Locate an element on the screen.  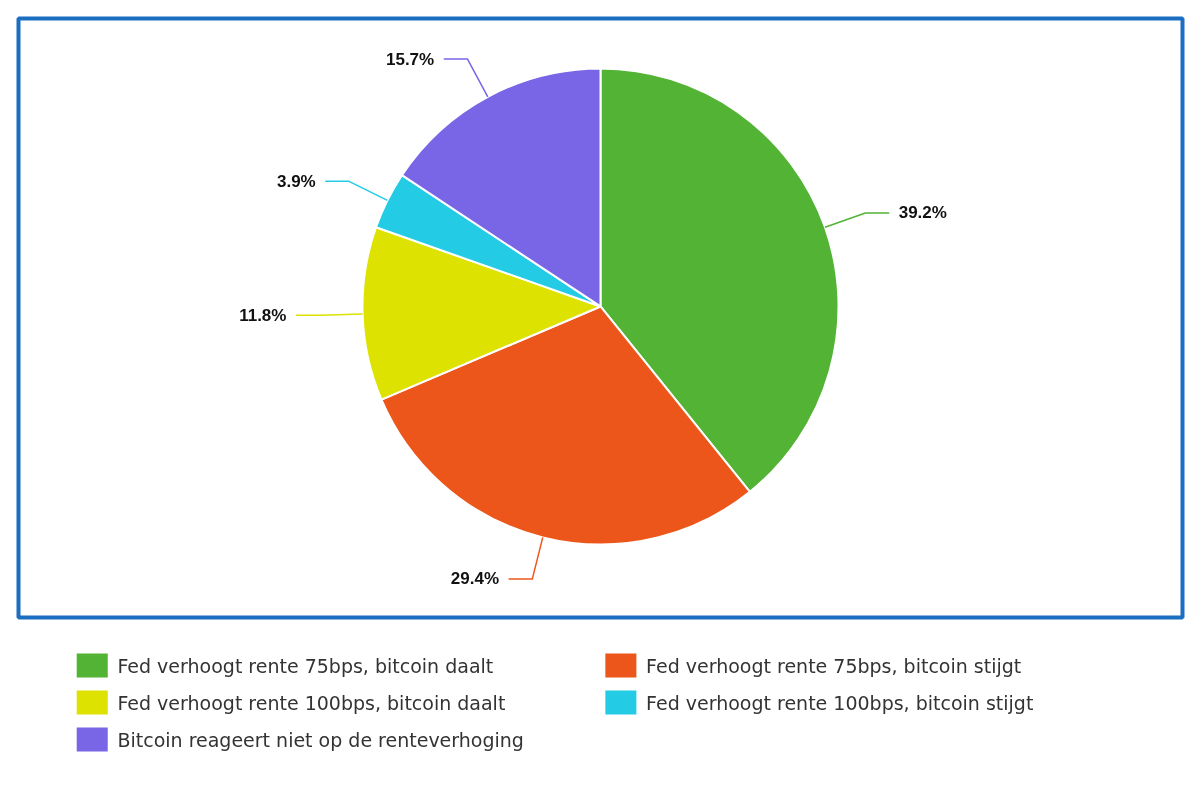
legend-label: Fed verhoogt rente 75bps, bitcoin stijgt is located at coordinates (834, 665).